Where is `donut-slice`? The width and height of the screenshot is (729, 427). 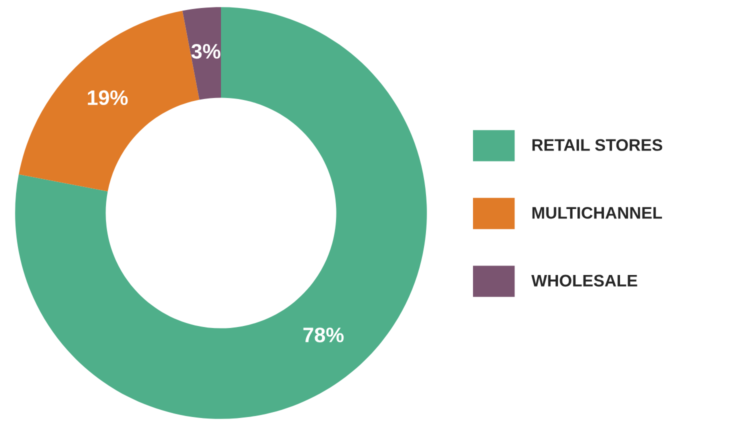
donut-slice is located at coordinates (201, 53).